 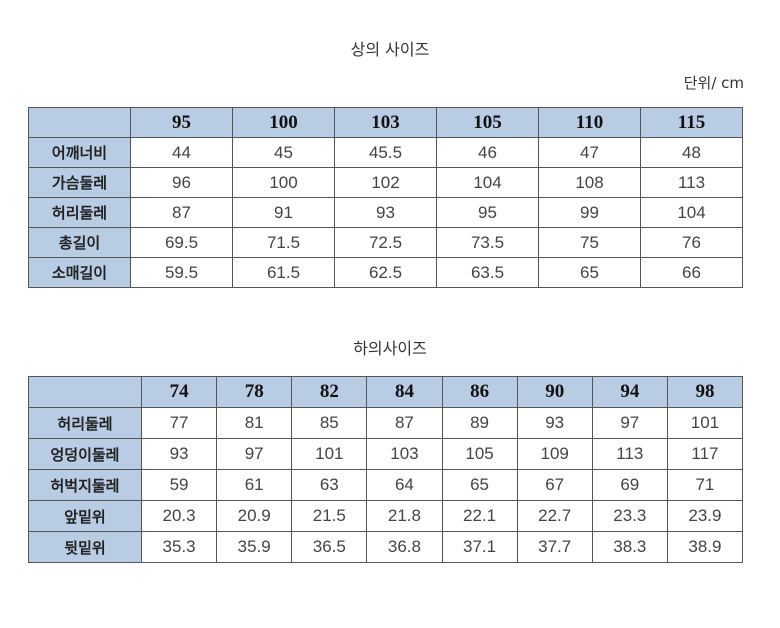 I want to click on value-cell: 72.5, so click(x=385, y=242).